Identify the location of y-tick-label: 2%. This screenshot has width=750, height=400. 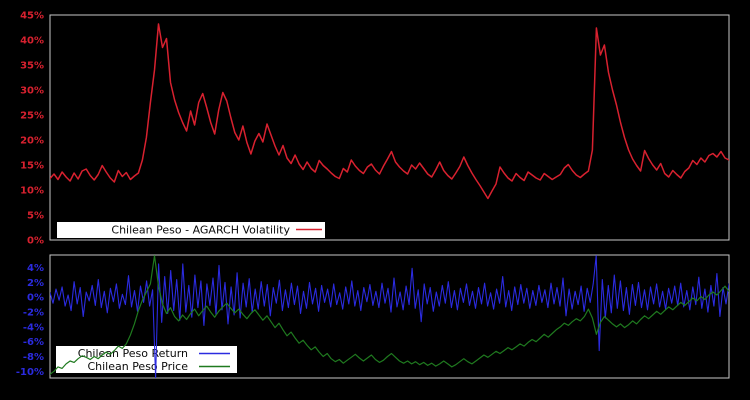
(35, 283).